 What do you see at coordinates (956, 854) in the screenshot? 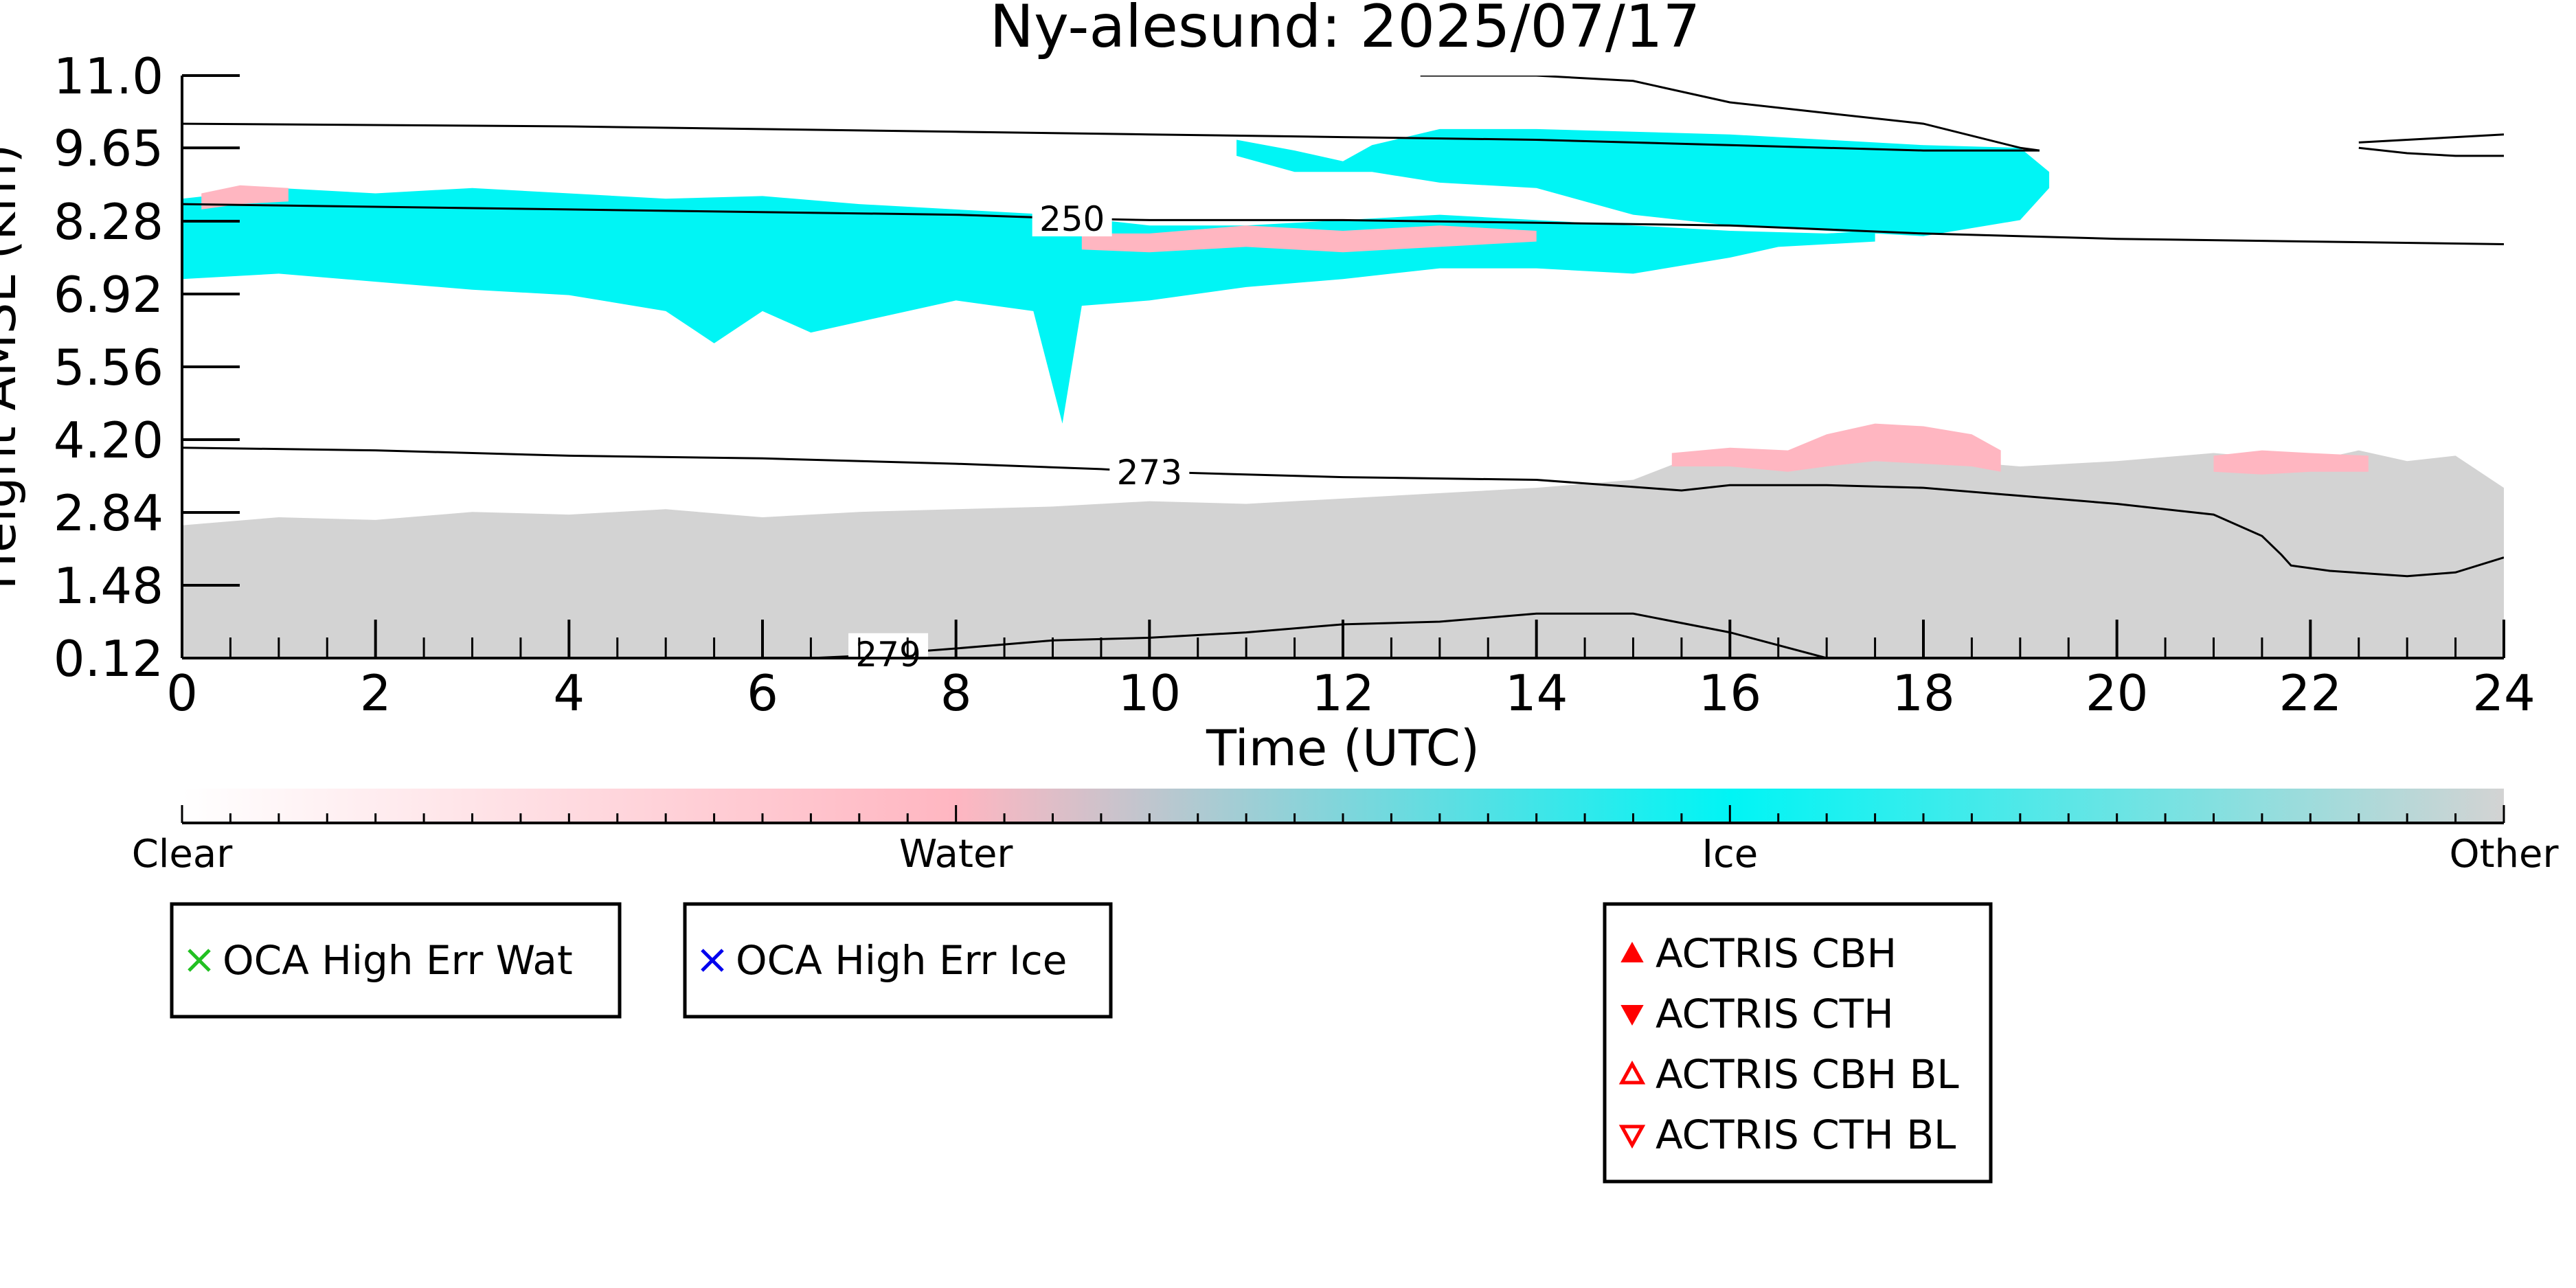
I see `colorbar-class-label: Water` at bounding box center [956, 854].